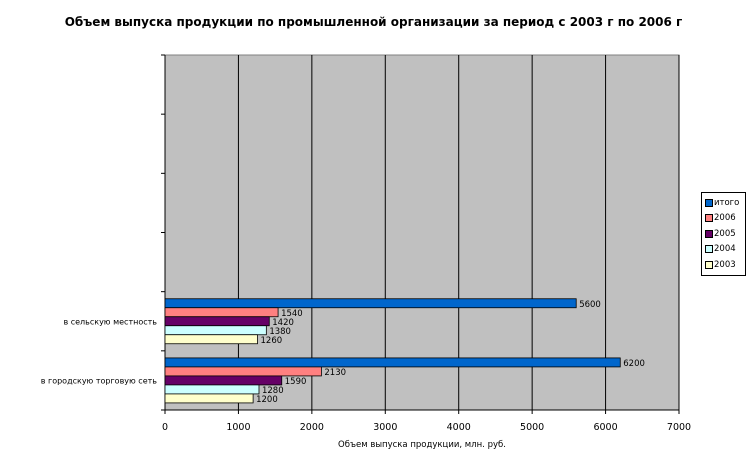  What do you see at coordinates (99, 380) in the screenshot?
I see `category-label: в городскую торговую сеть` at bounding box center [99, 380].